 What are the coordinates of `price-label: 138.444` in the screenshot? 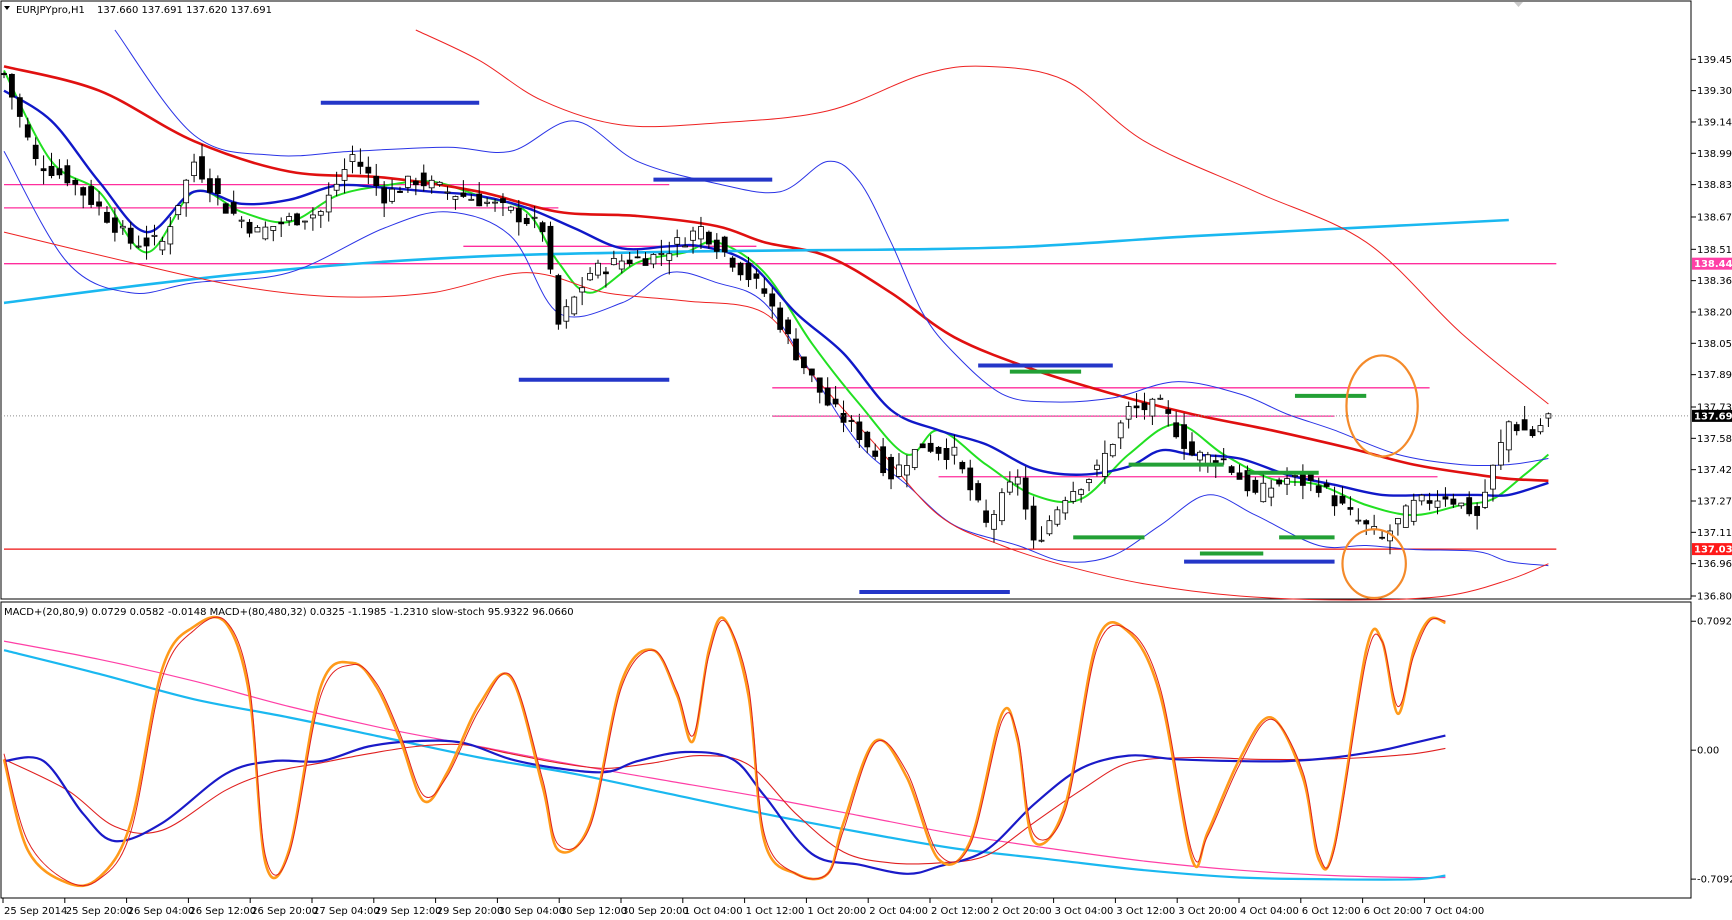 It's located at (1712, 263).